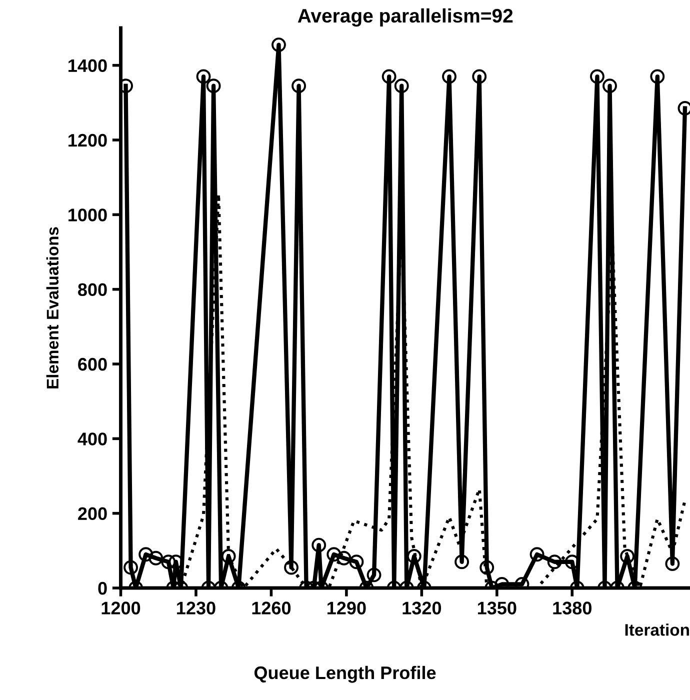  What do you see at coordinates (422, 608) in the screenshot?
I see `x-tick-label: 1320` at bounding box center [422, 608].